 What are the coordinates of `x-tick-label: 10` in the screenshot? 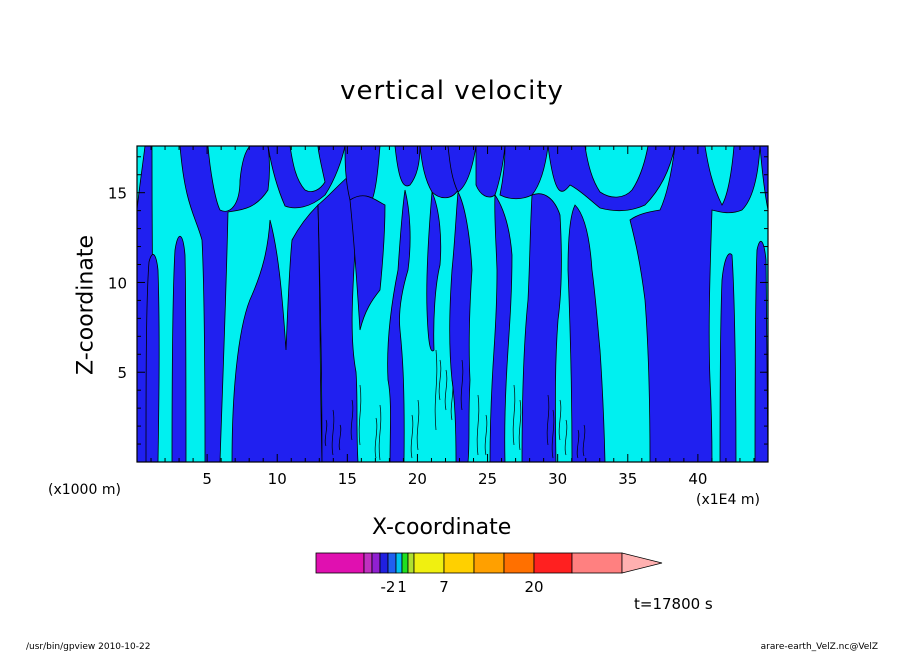 It's located at (277, 479).